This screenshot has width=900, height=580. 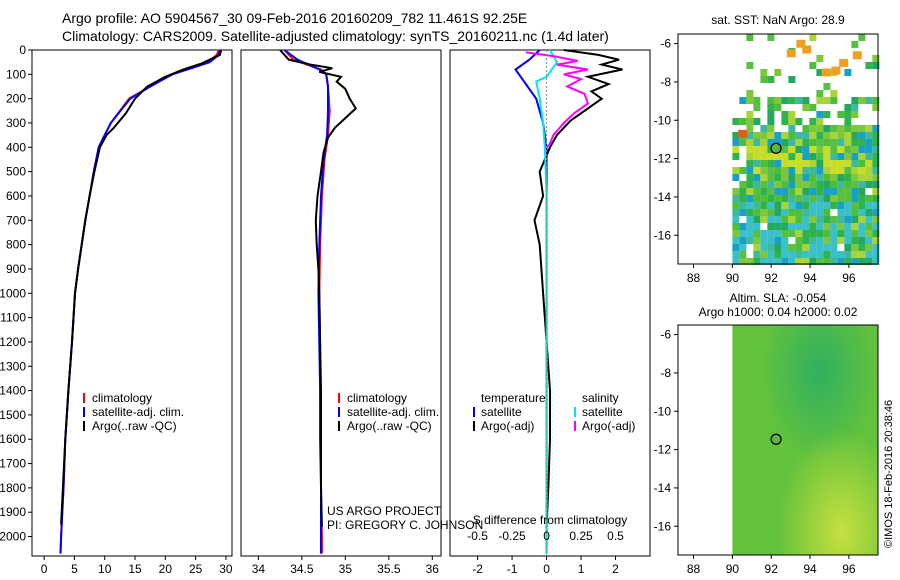 I want to click on salinity-legend-label: satellite-adj. clim., so click(x=393, y=412).